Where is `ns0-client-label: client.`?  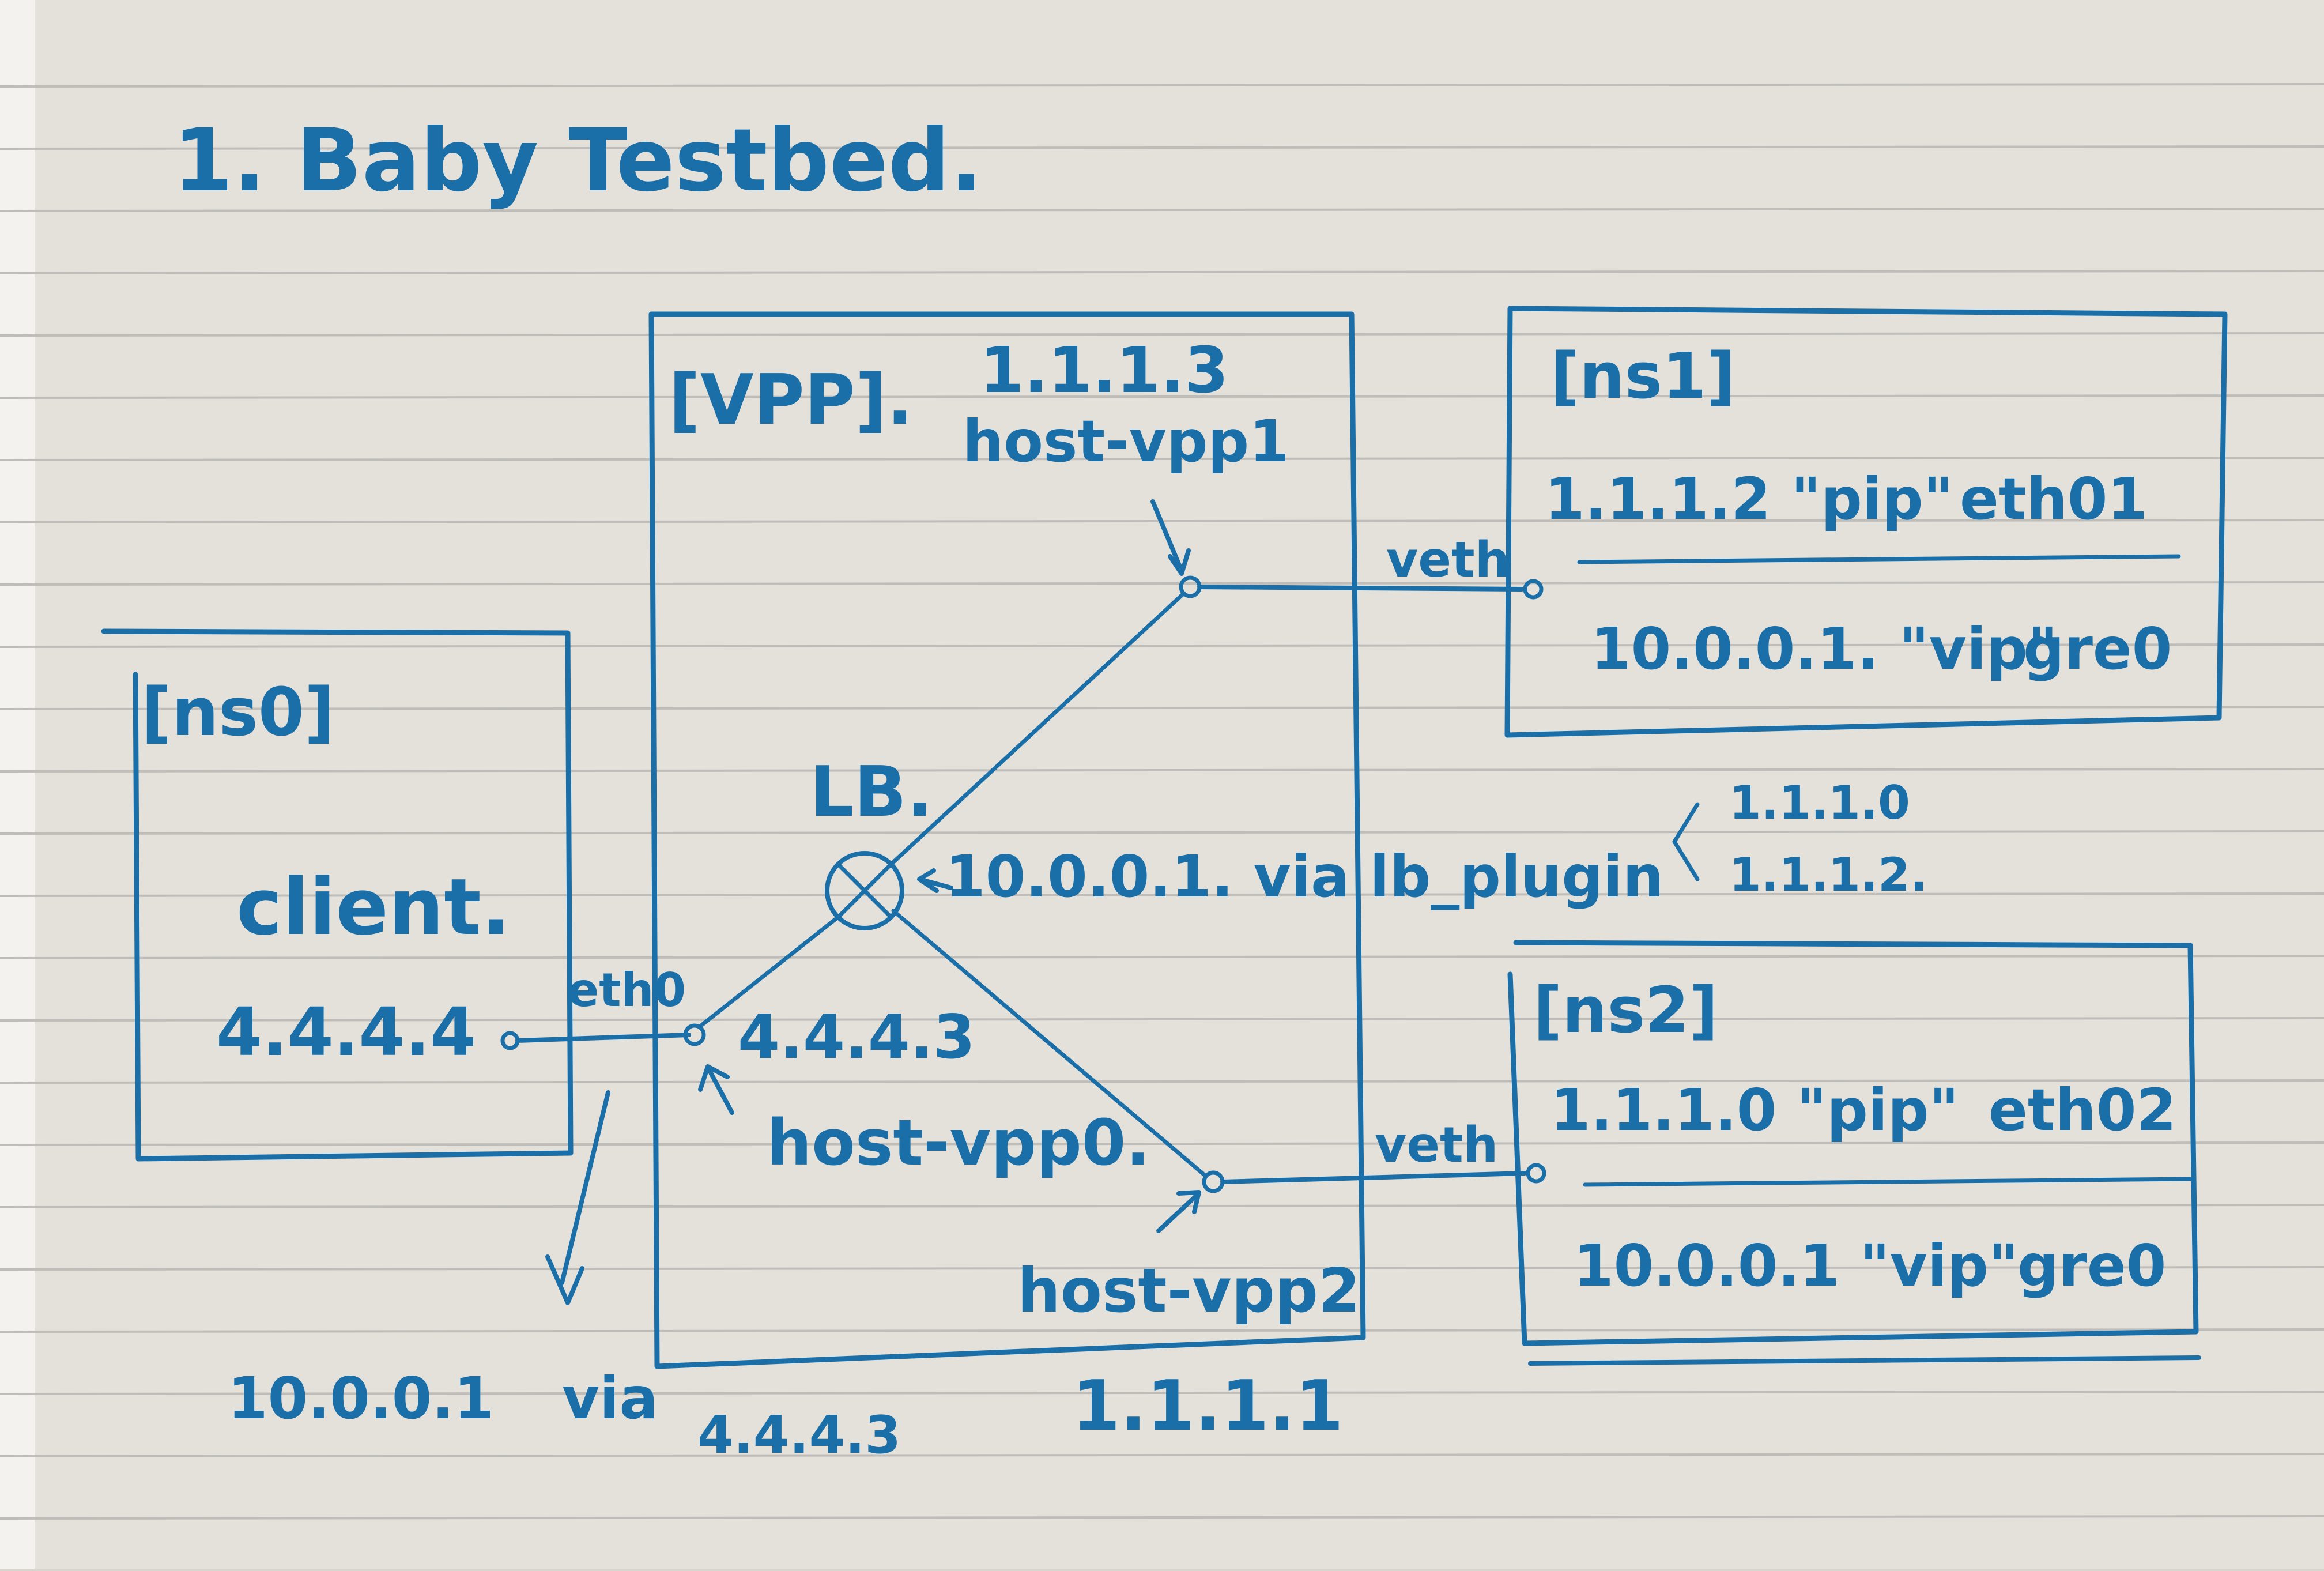
ns0-client-label: client. is located at coordinates (373, 907).